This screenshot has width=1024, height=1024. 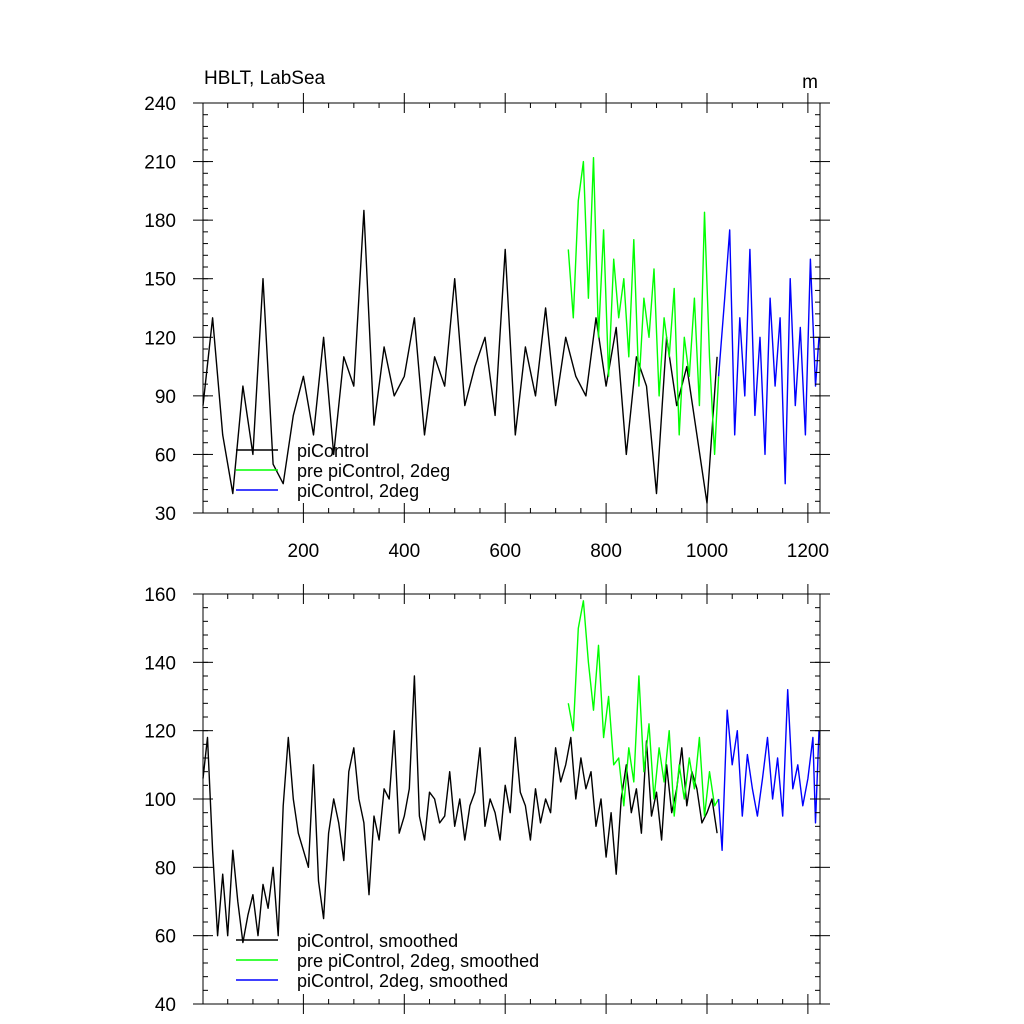 I want to click on units-label: m, so click(x=810, y=82).